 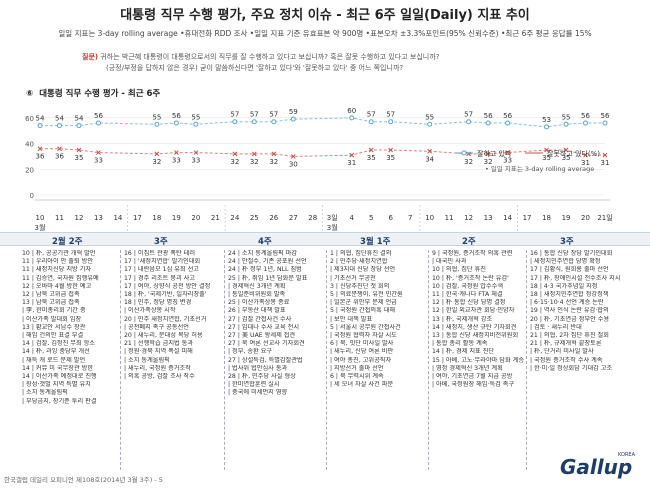 I want to click on x-tick-label: 10, so click(x=40, y=218).